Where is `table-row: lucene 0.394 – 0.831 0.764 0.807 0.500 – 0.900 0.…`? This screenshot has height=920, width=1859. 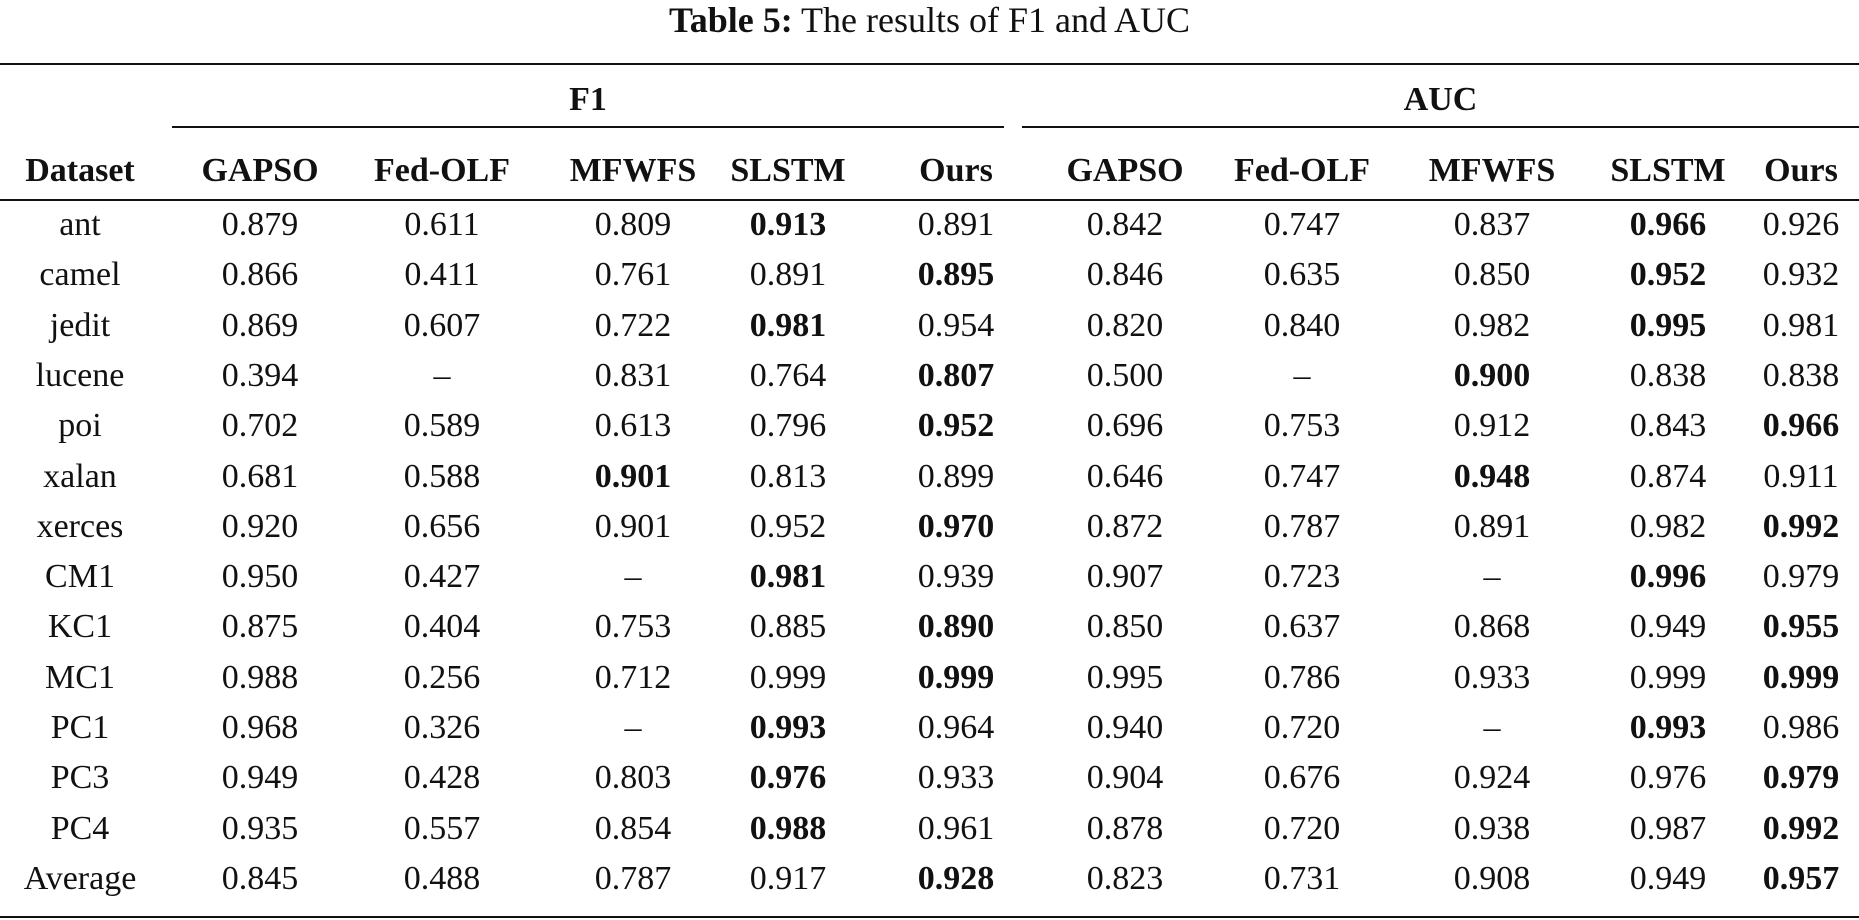 table-row: lucene 0.394 – 0.831 0.764 0.807 0.500 – 0.900 0.… is located at coordinates (929, 376).